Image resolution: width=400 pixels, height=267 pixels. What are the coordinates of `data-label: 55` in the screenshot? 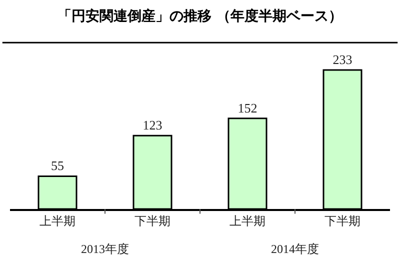 It's located at (57, 166).